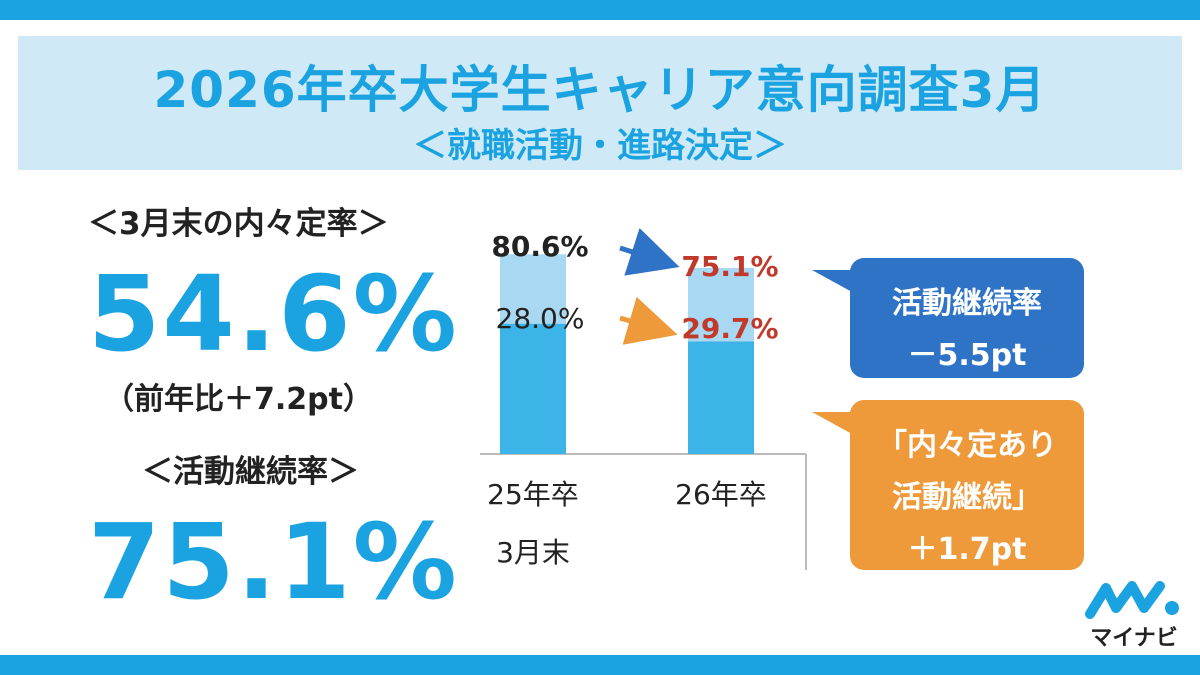 The image size is (1200, 675). Describe the element at coordinates (721, 494) in the screenshot. I see `category-label-26: 26年卒` at that location.